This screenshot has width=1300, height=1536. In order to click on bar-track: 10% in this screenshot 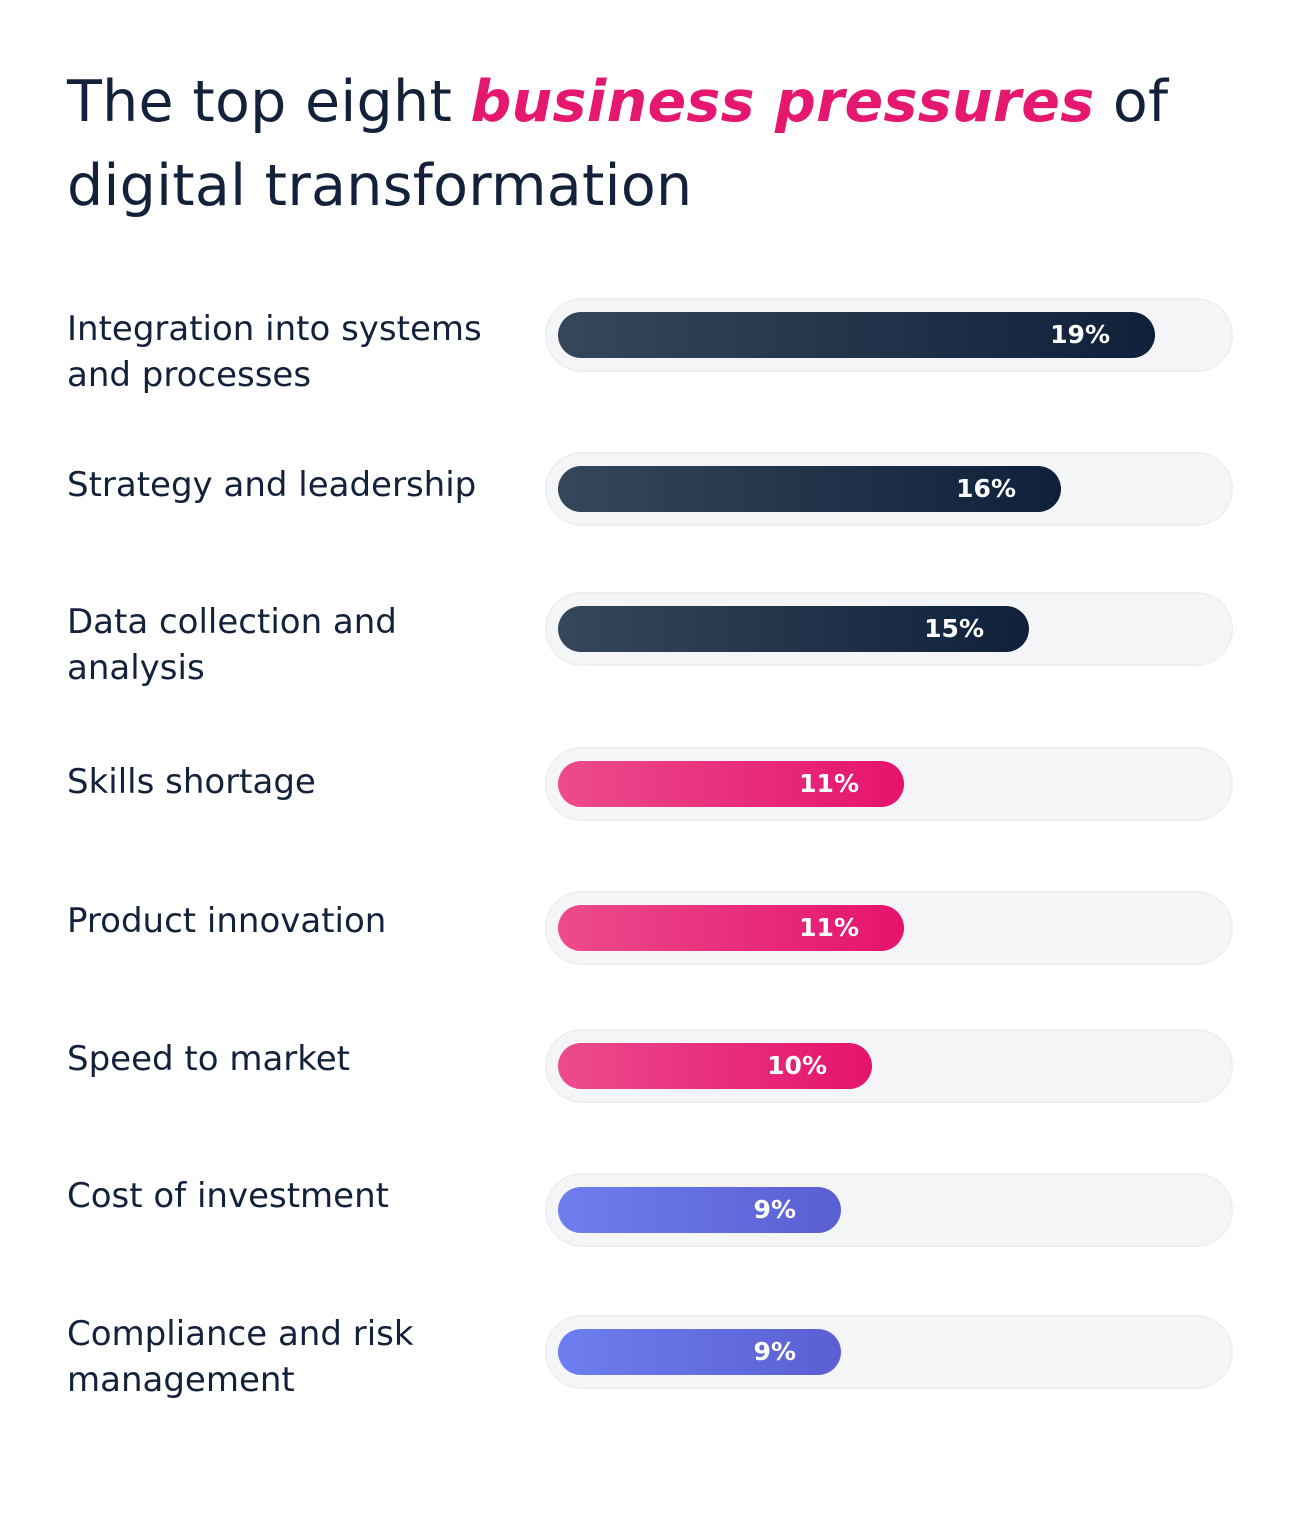, I will do `click(889, 1066)`.